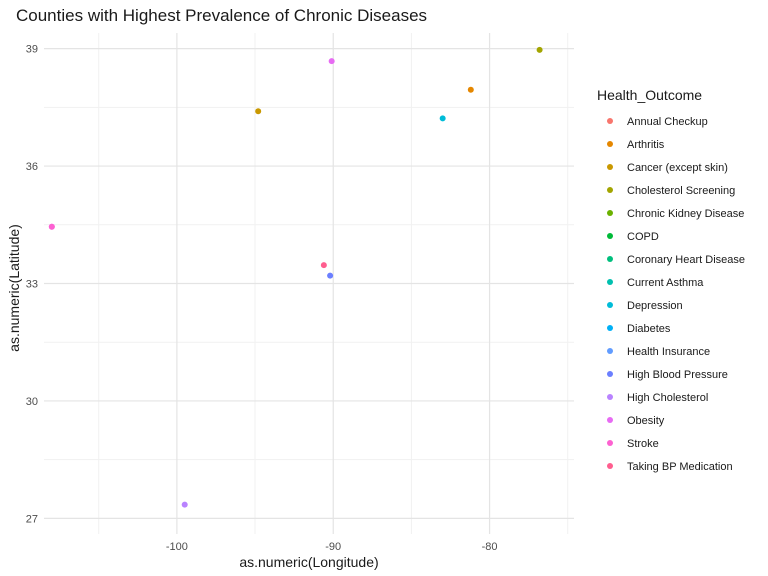 This screenshot has height=576, width=768. What do you see at coordinates (680, 467) in the screenshot?
I see `legend-label: Taking BP Medication` at bounding box center [680, 467].